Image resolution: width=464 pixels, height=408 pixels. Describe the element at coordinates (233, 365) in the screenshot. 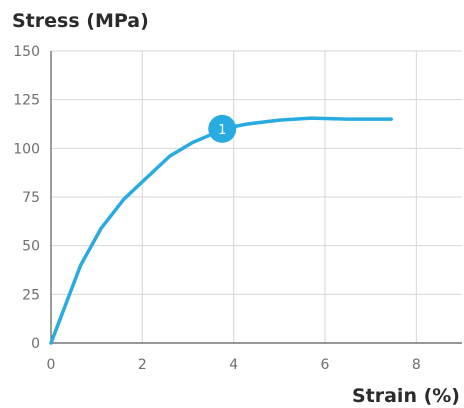

I see `x-tick-label: 4` at that location.